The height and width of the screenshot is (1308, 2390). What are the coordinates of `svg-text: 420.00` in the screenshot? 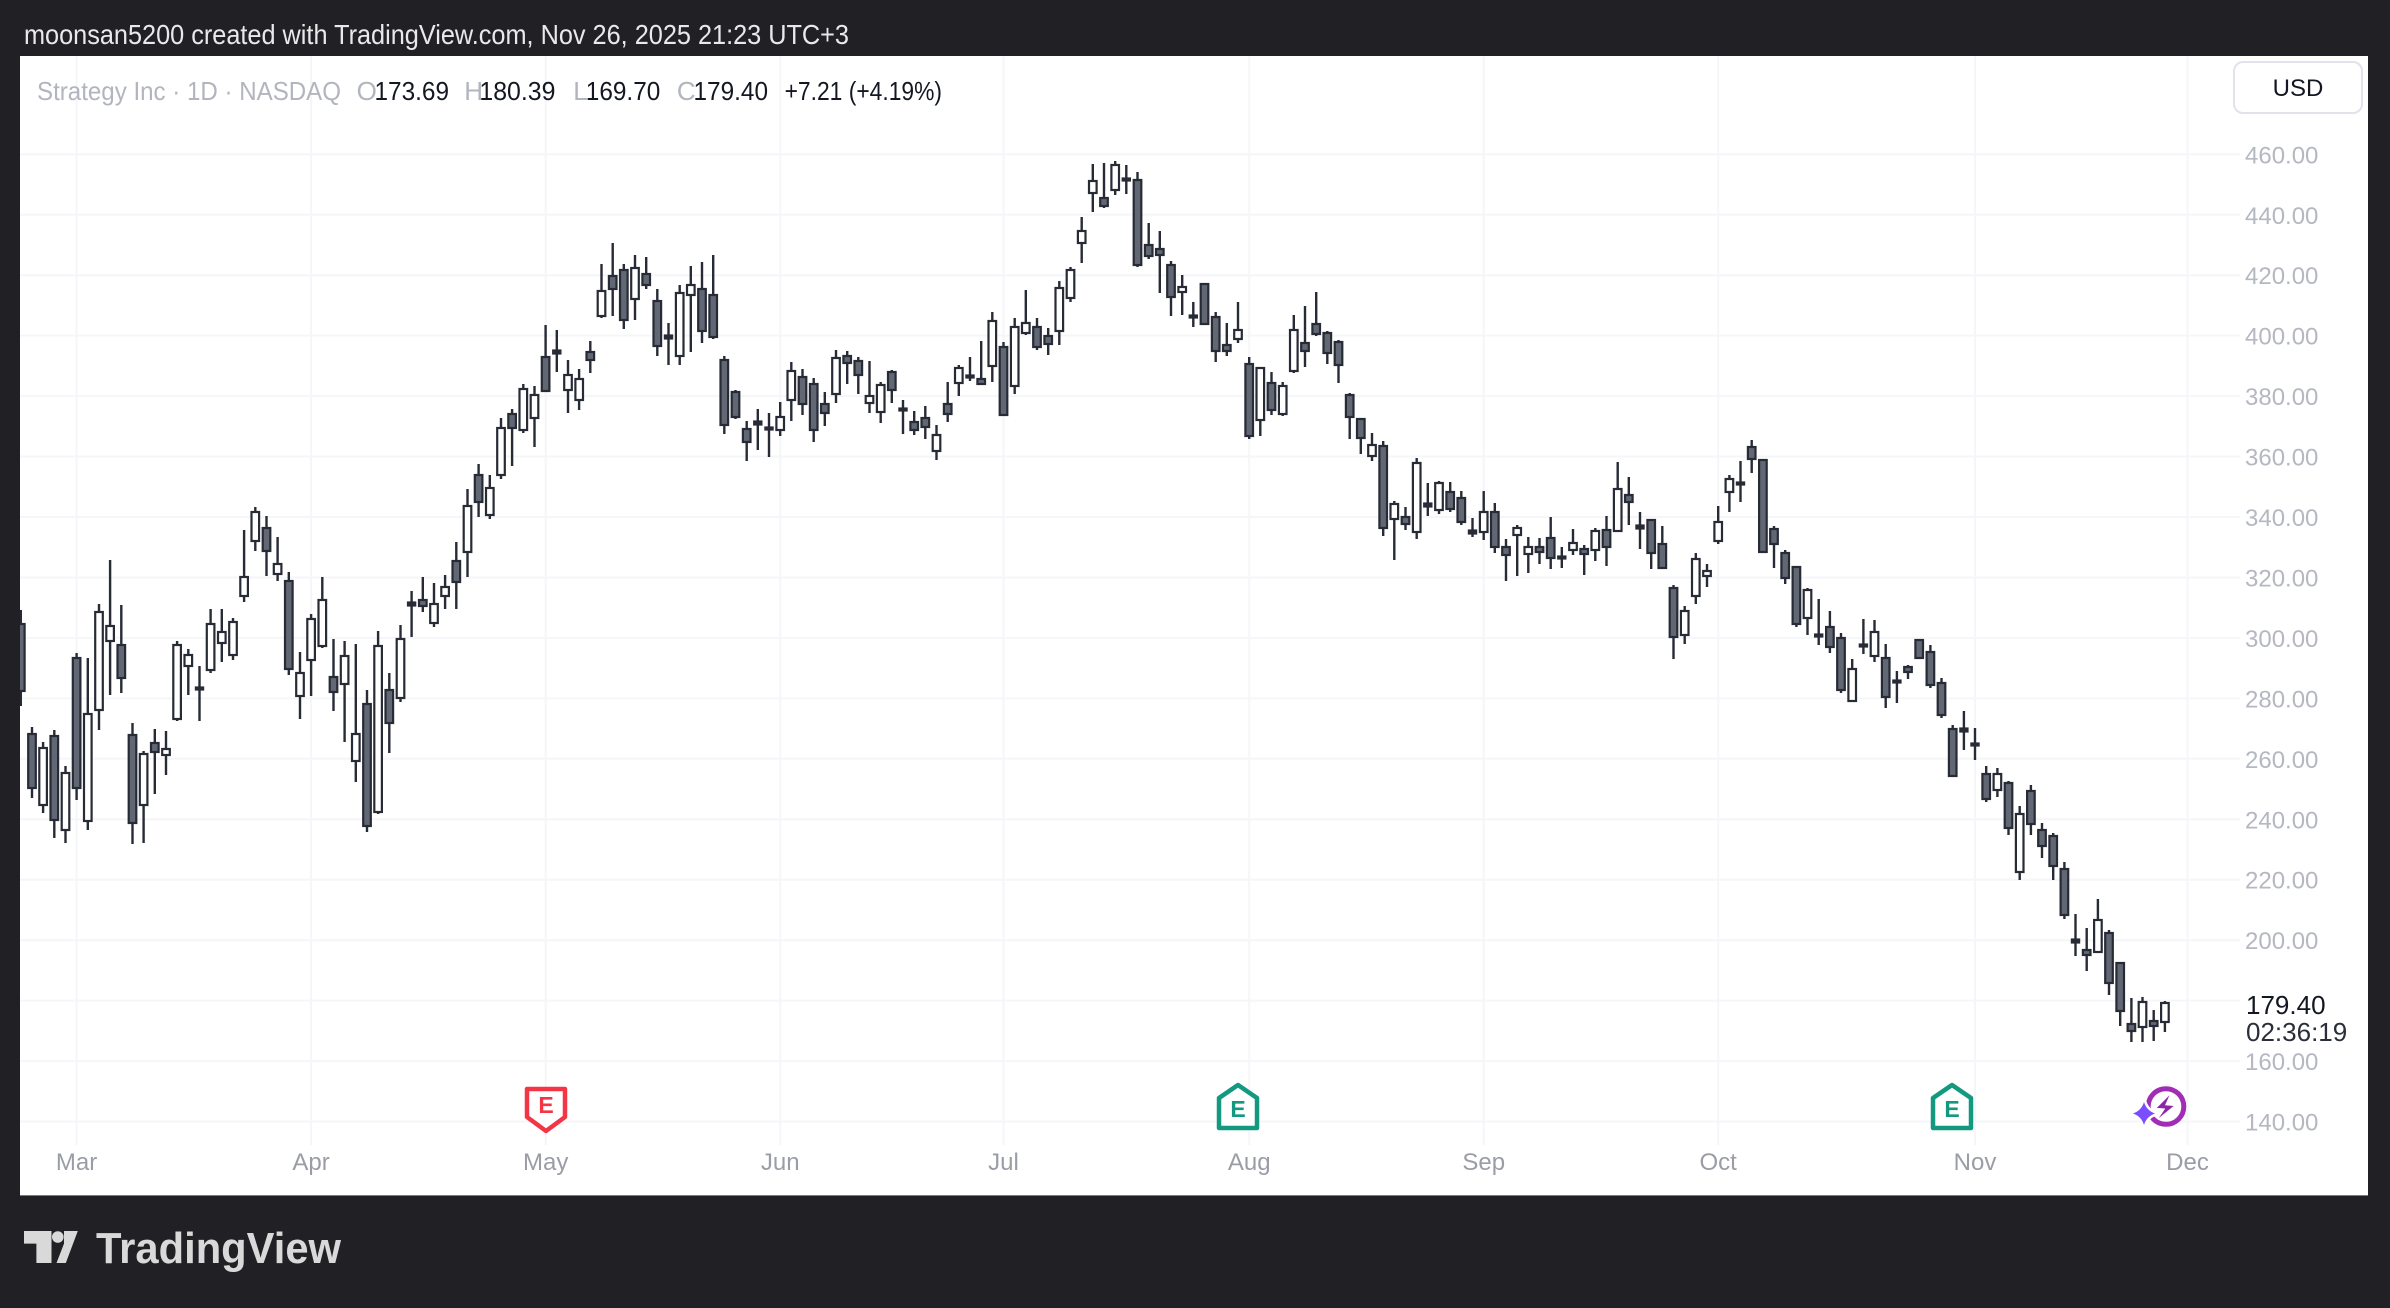 It's located at (2281, 276).